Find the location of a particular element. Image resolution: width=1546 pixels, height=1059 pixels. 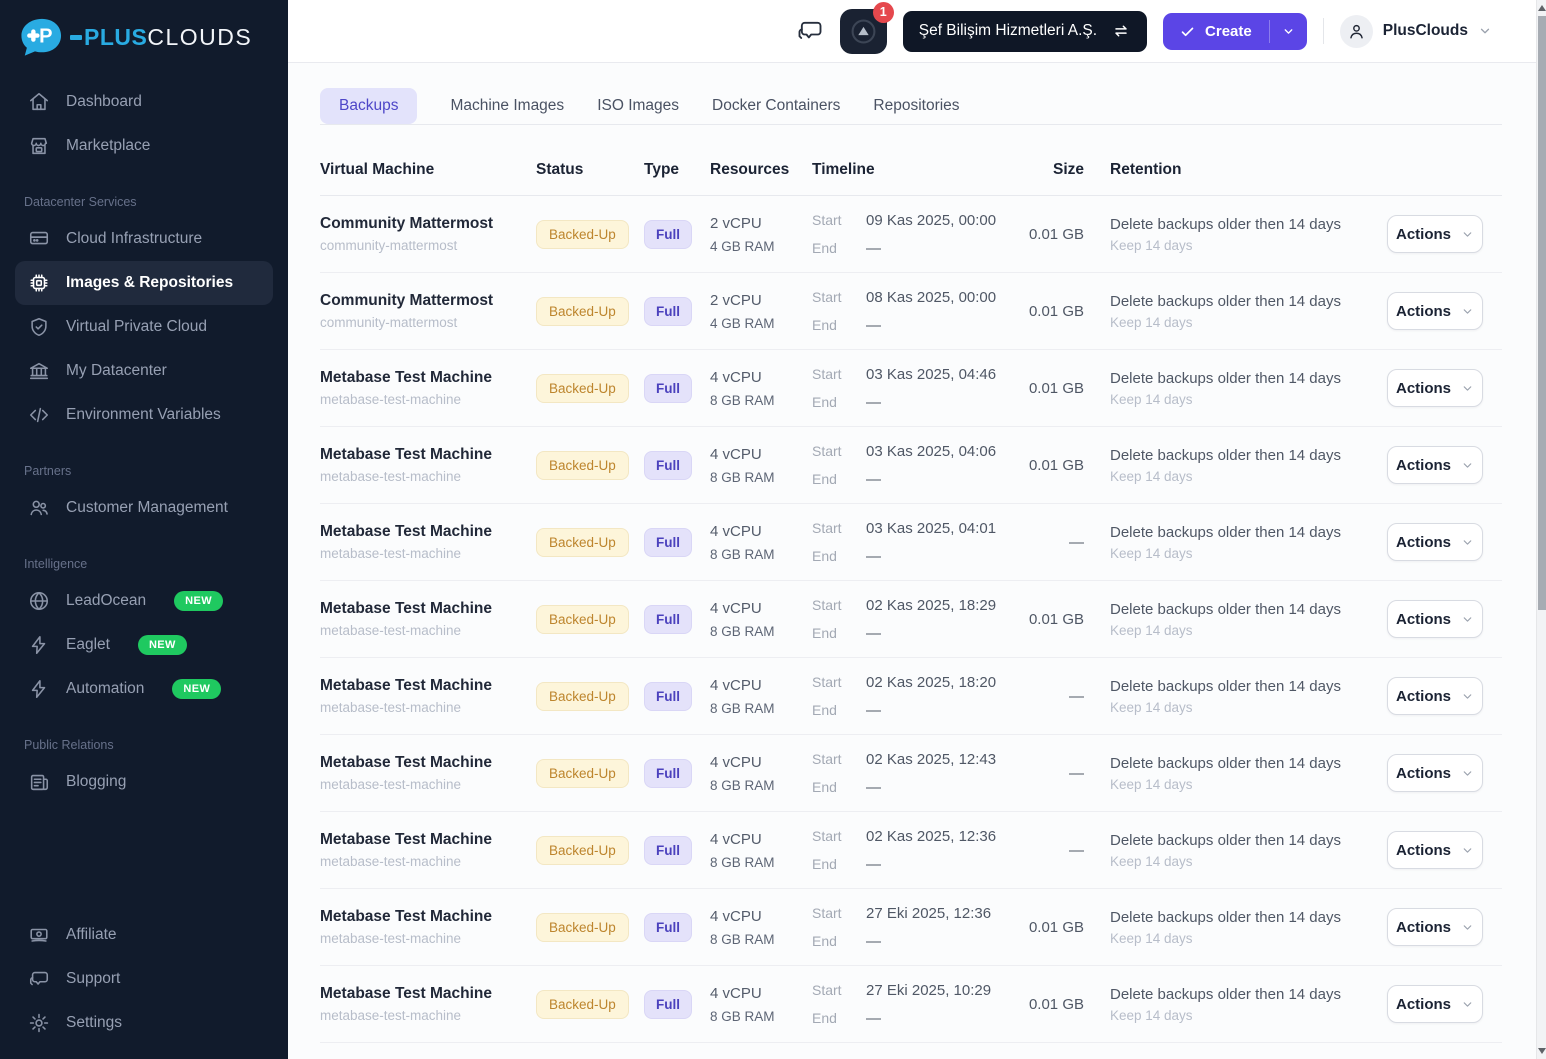

timeline-cell: Start 27 Eki 2025, 12:36 End — is located at coordinates (910, 927).